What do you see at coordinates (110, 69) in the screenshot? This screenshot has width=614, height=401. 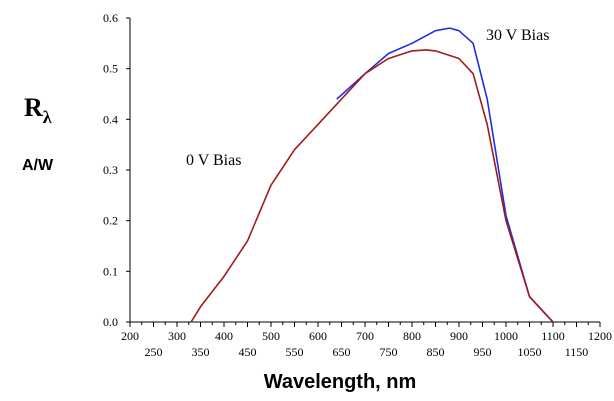 I see `y-tick-label: 0.5` at bounding box center [110, 69].